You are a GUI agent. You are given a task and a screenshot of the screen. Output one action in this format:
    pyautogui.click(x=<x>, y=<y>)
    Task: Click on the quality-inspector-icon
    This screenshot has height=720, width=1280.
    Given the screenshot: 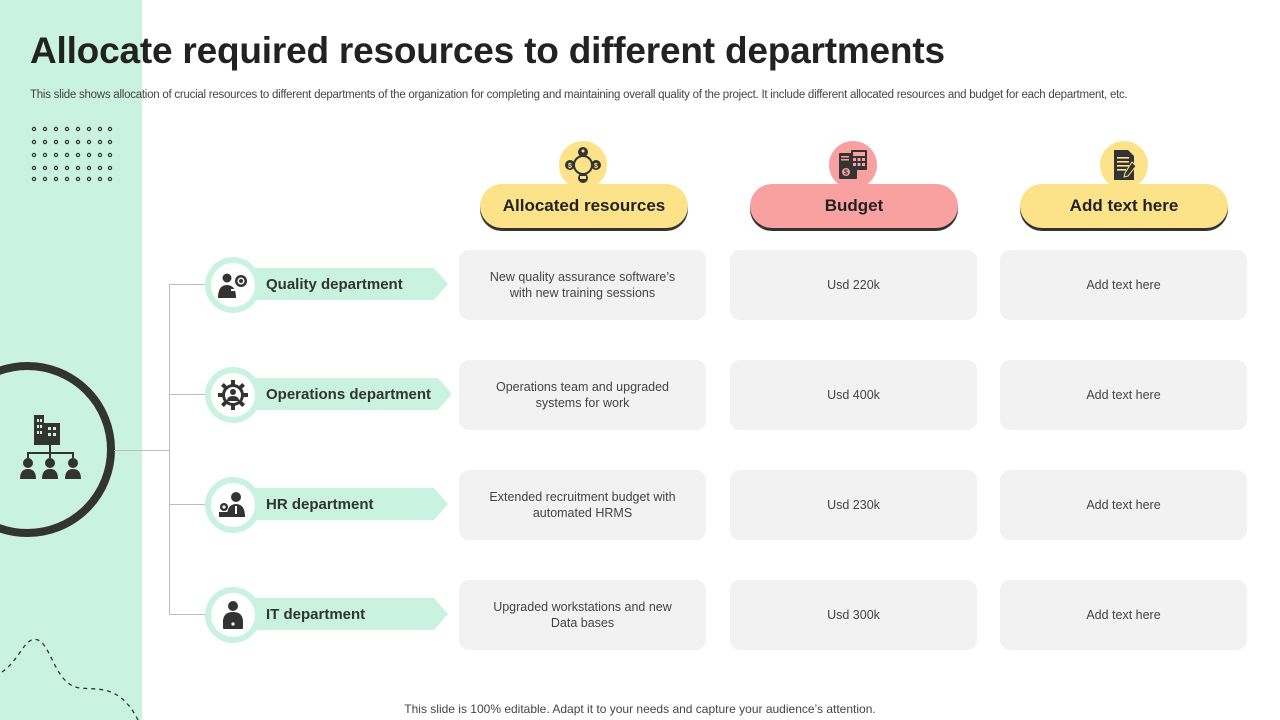 What is the action you would take?
    pyautogui.click(x=232, y=285)
    